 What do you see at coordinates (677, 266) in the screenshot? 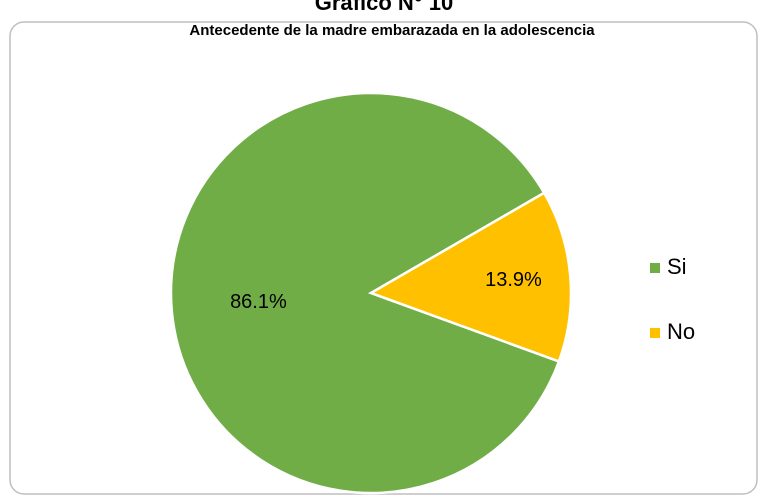
I see `legend-label: Si` at bounding box center [677, 266].